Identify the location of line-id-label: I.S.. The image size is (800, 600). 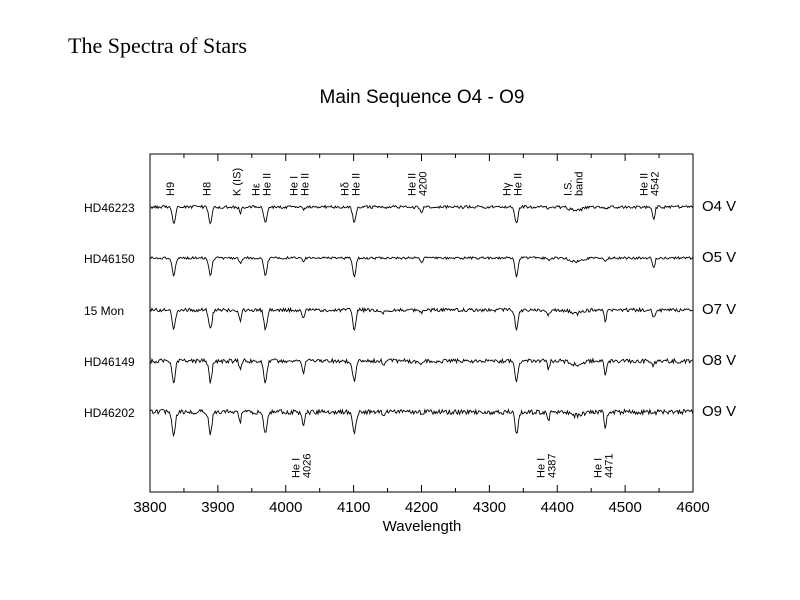
(569, 187).